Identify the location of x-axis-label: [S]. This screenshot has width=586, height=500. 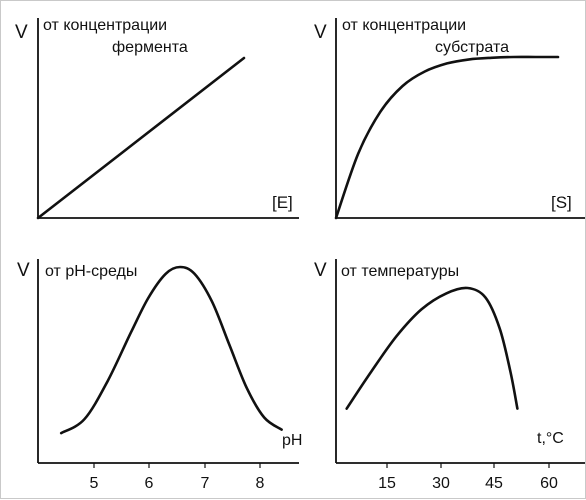
(561, 202).